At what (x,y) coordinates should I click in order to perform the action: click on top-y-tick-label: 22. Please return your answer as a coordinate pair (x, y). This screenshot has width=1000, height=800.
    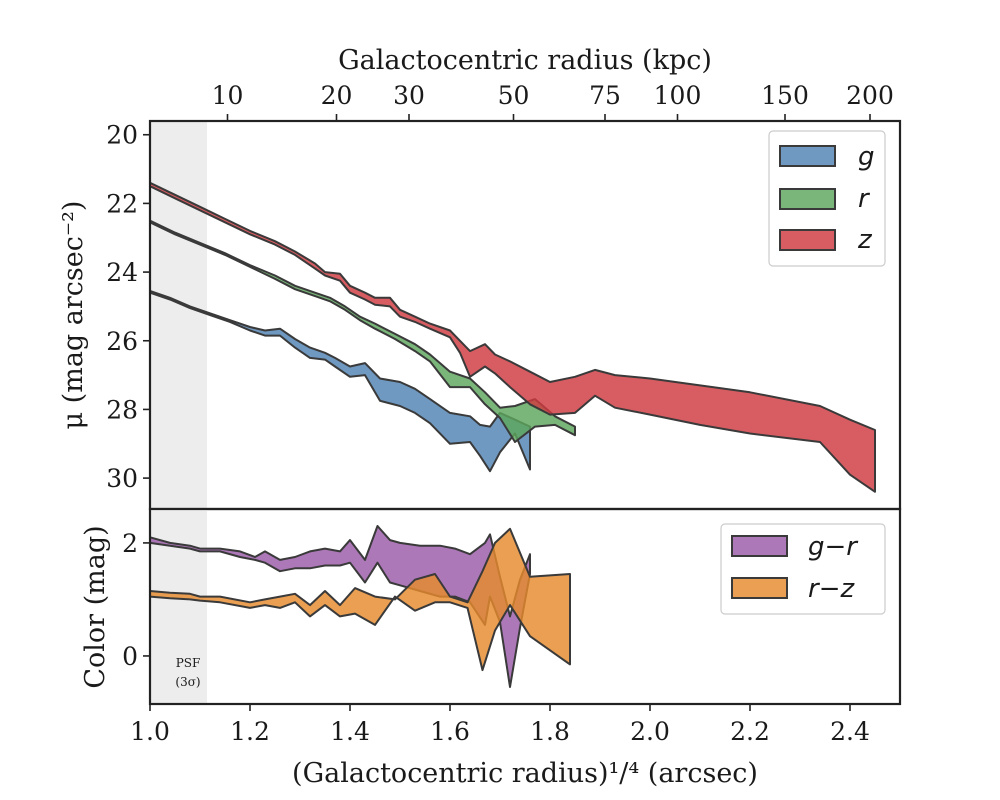
    Looking at the image, I should click on (122, 203).